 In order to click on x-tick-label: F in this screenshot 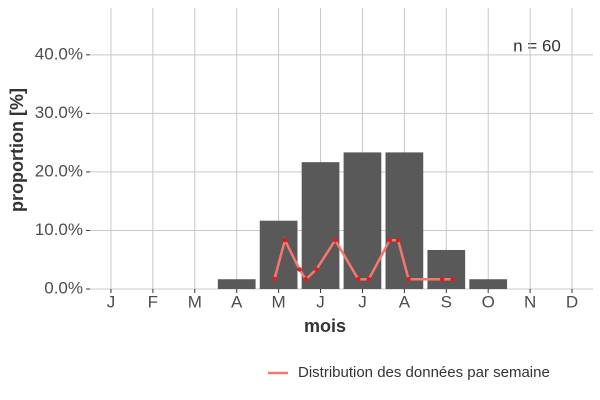, I will do `click(153, 301)`.